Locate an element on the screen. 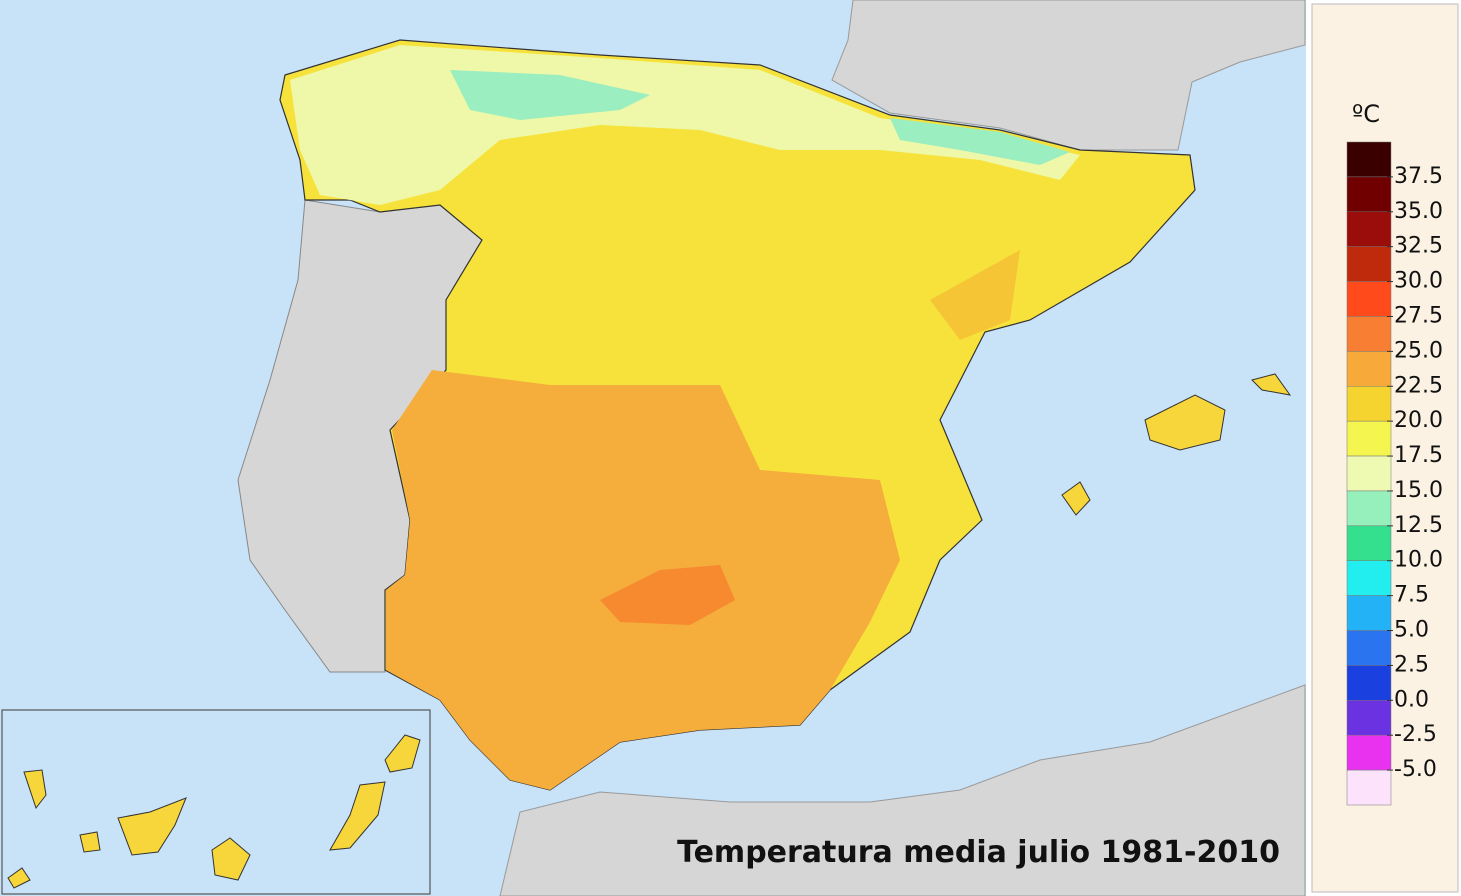 Image resolution: width=1461 pixels, height=896 pixels. legend-unit: ºC is located at coordinates (1366, 114).